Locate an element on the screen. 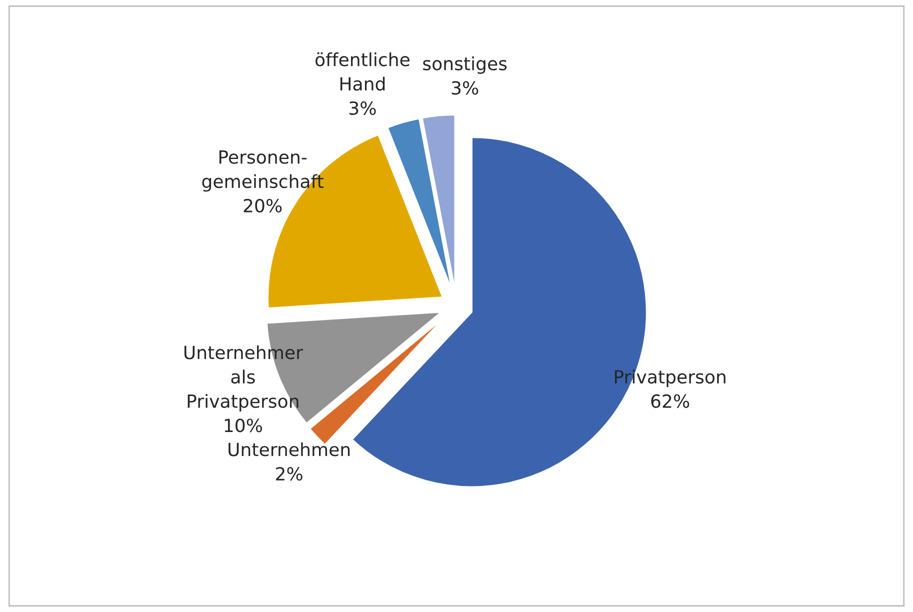 This screenshot has width=913, height=612. slice-label: sonstiges is located at coordinates (465, 65).